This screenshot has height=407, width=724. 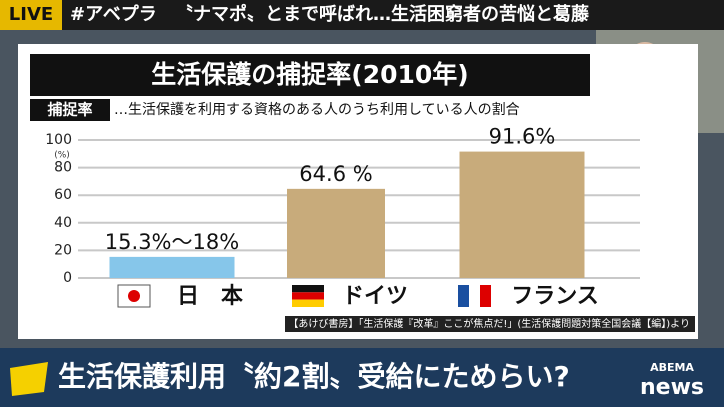 I want to click on y-unit: (%), so click(x=62, y=156).